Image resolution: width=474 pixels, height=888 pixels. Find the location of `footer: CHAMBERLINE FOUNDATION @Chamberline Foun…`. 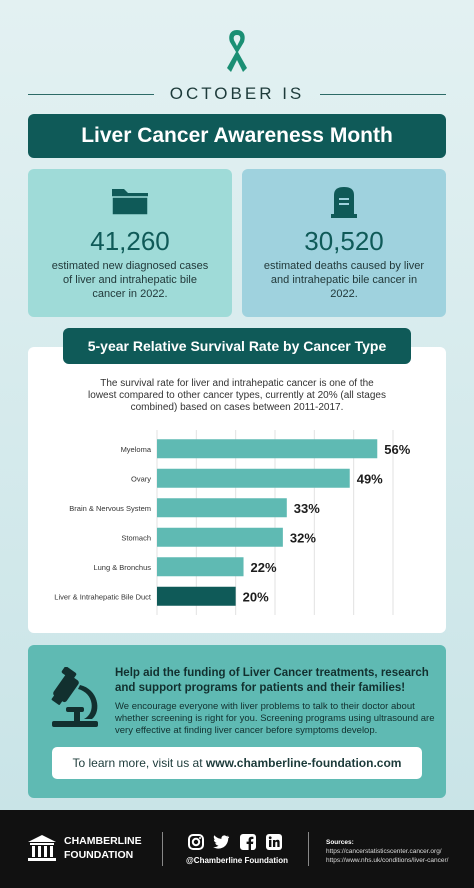

footer: CHAMBERLINE FOUNDATION @Chamberline Foun… is located at coordinates (237, 849).